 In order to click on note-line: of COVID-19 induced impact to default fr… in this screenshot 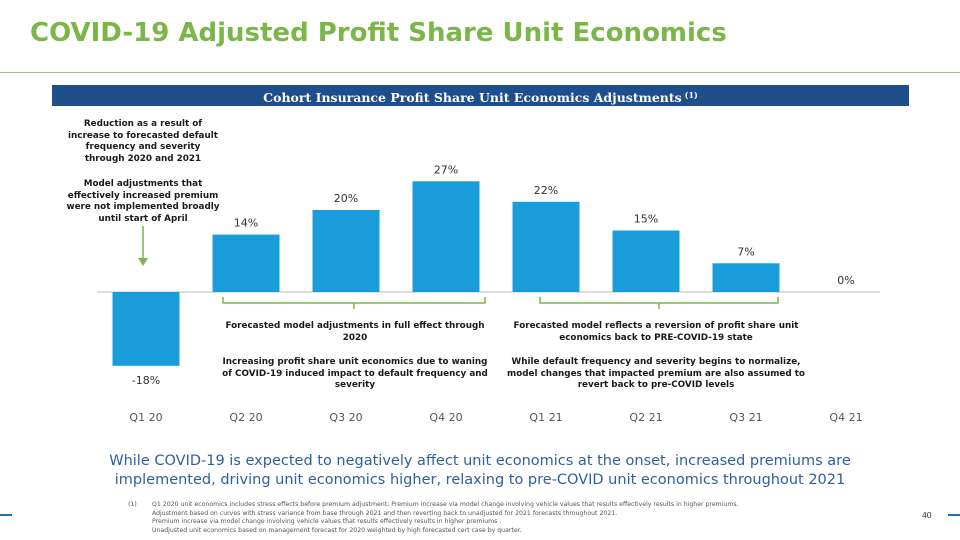, I will do `click(355, 373)`.